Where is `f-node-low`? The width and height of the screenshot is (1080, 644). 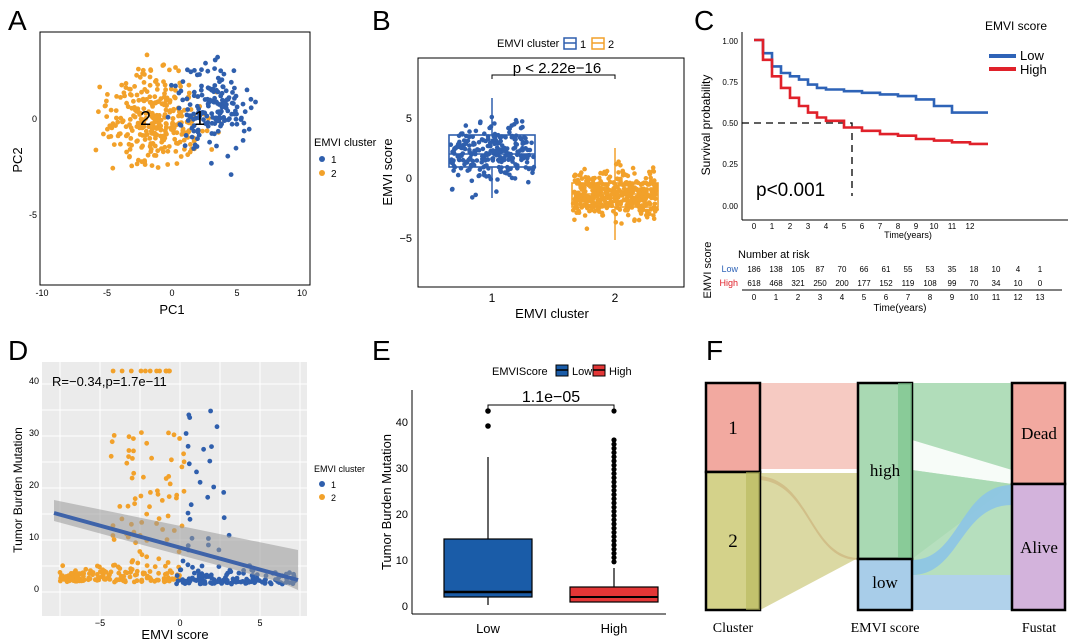 f-node-low is located at coordinates (885, 584).